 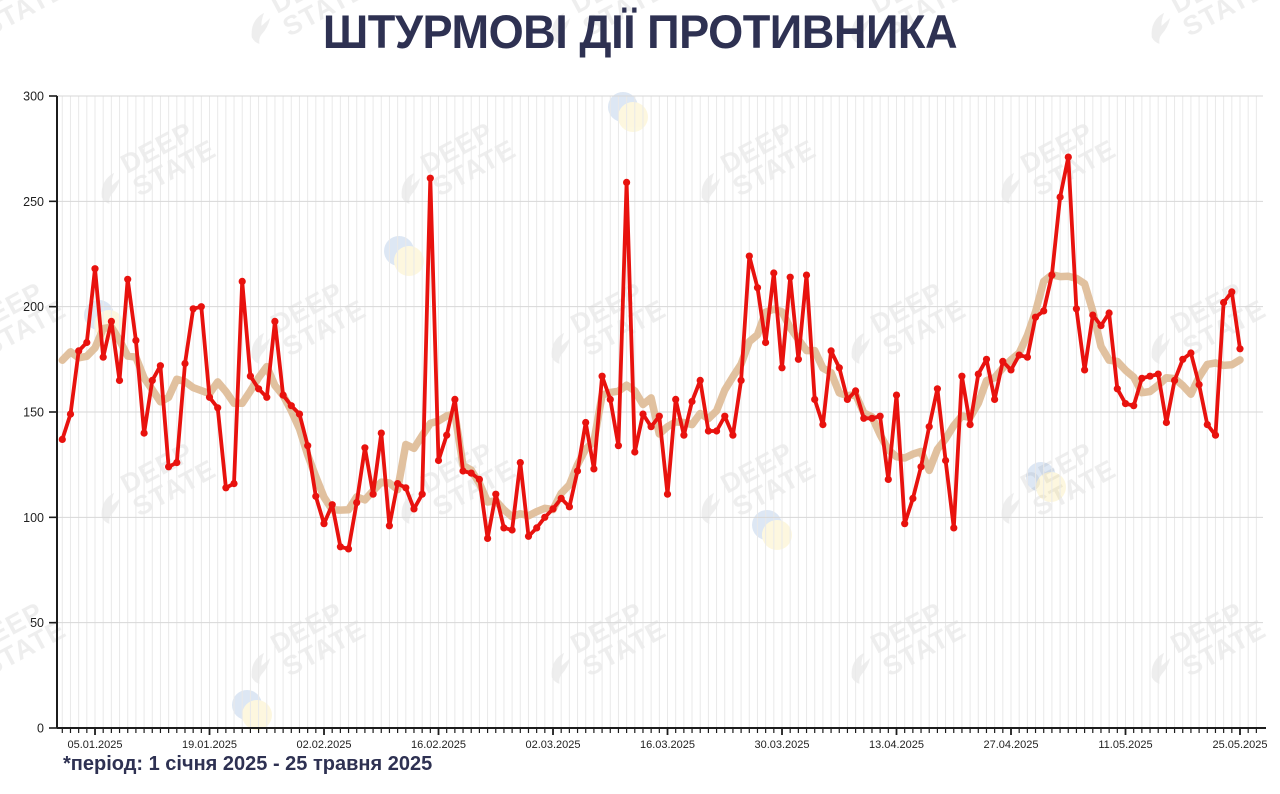 What do you see at coordinates (209, 745) in the screenshot?
I see `x-tick-label: 19.01.2025` at bounding box center [209, 745].